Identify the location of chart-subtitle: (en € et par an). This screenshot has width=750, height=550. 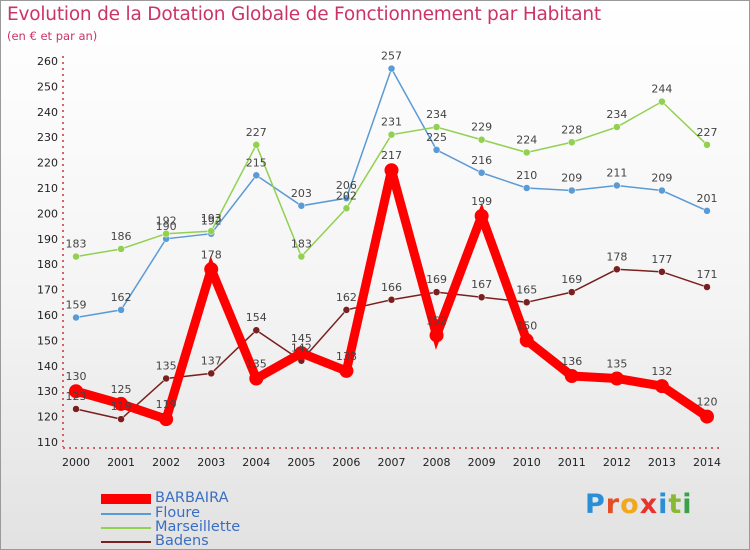
(52, 36).